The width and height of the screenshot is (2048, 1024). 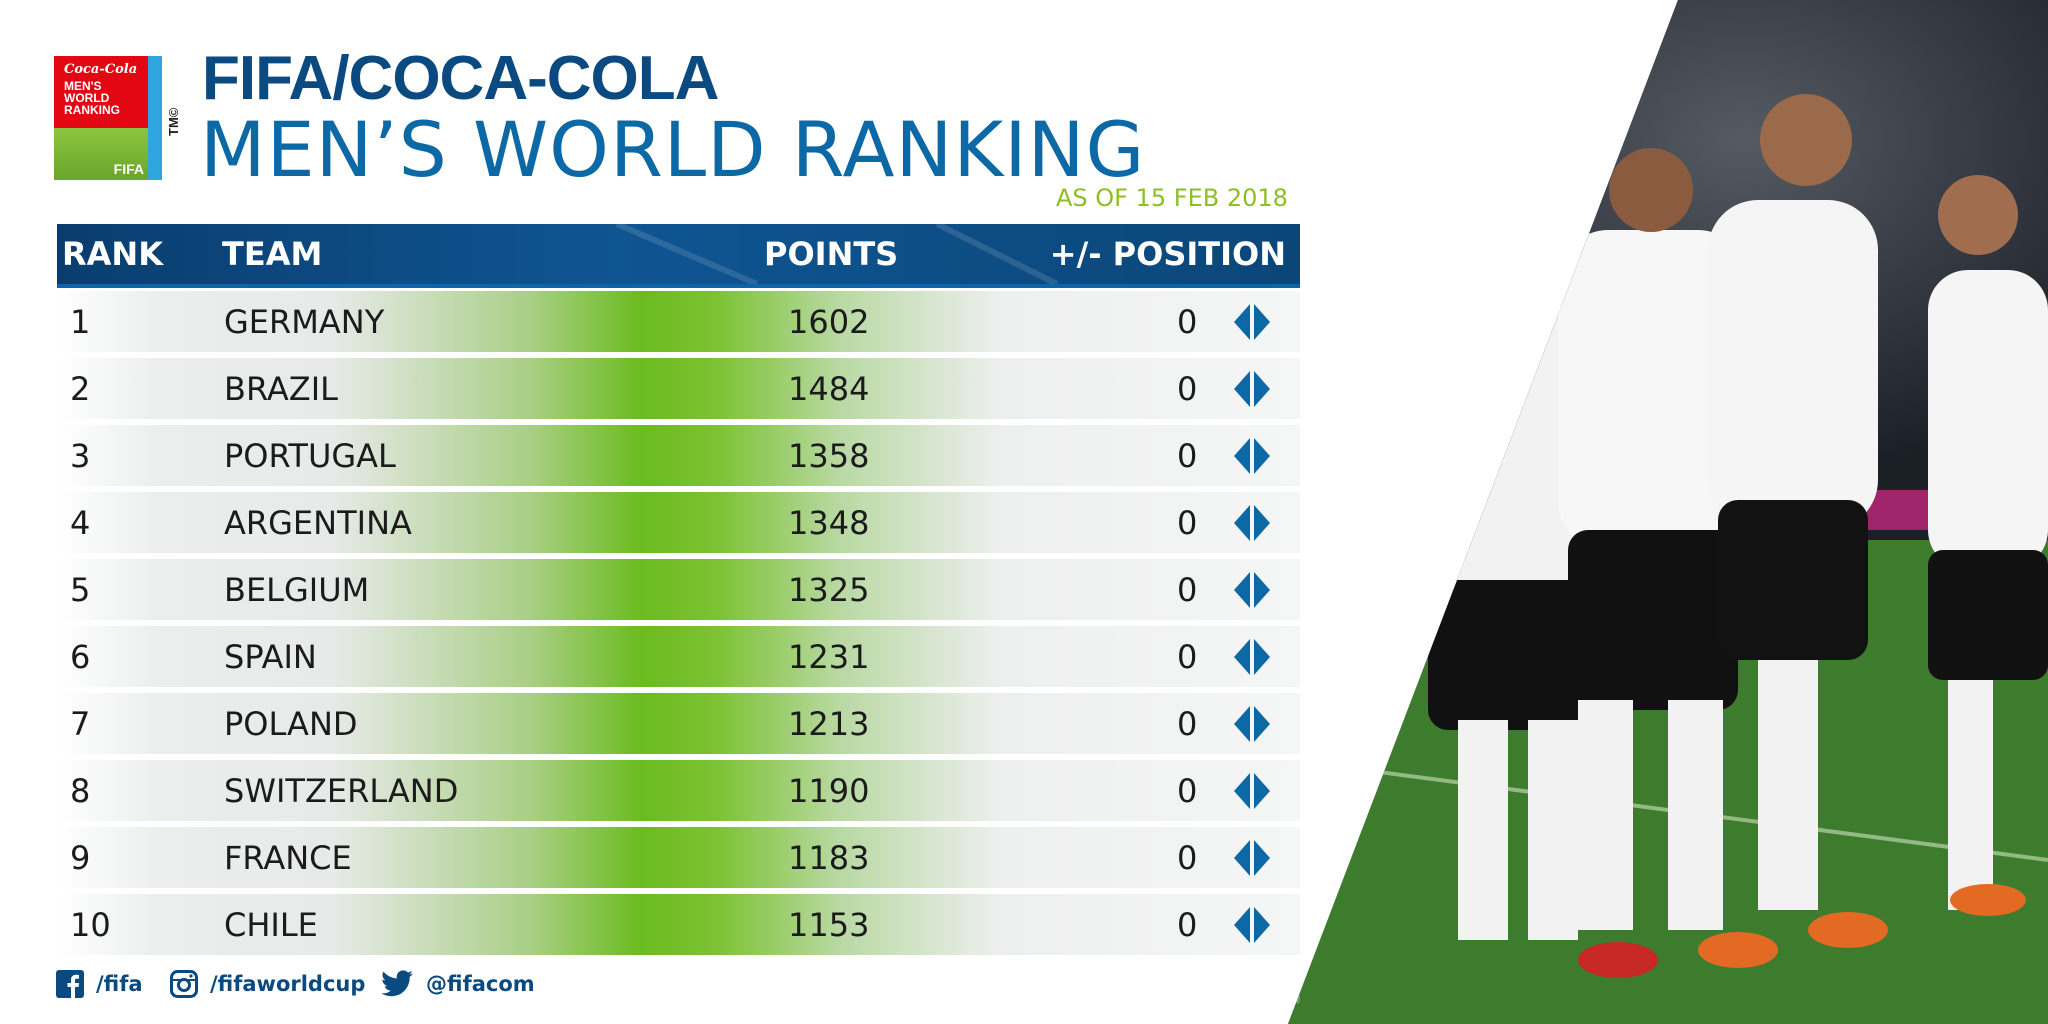 I want to click on rank-cell: 2, so click(x=80, y=389).